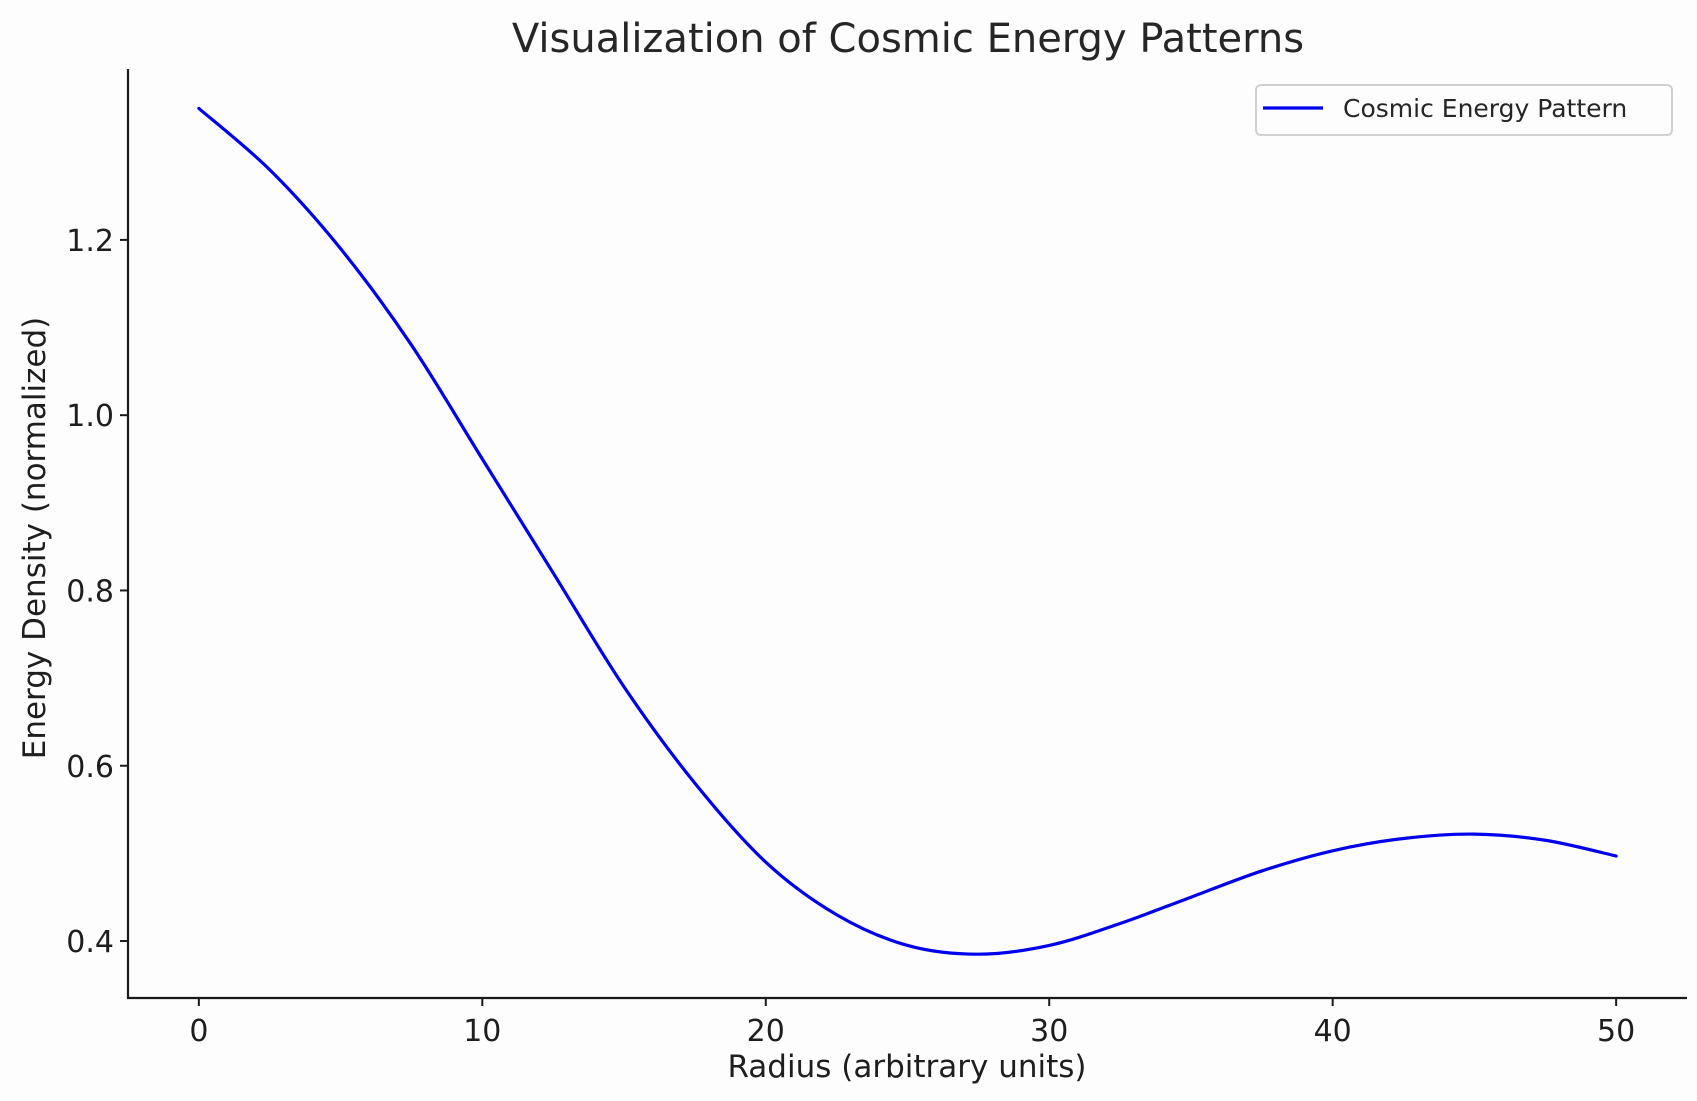  I want to click on y-tick-label: 1.0, so click(90, 416).